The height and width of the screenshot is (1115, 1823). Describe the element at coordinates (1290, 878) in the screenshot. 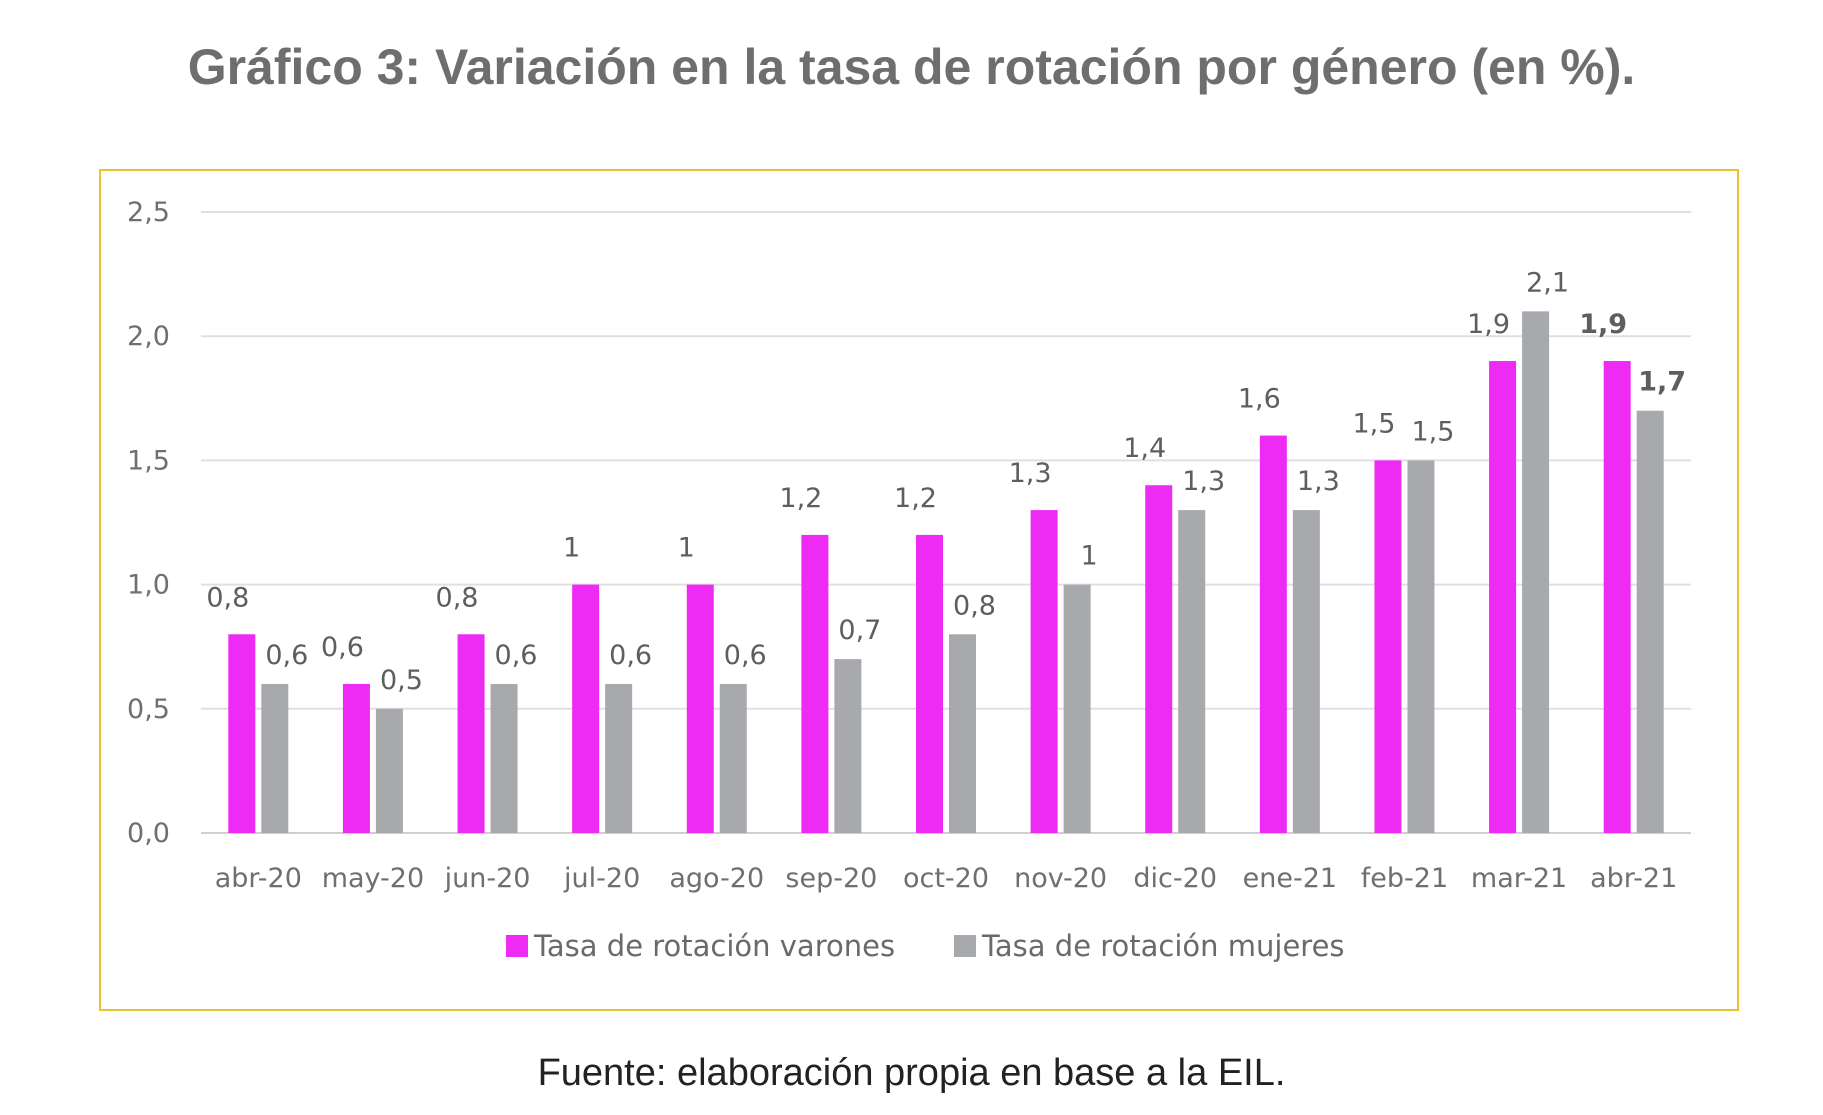

I see `x-tick-label: ene-21` at that location.